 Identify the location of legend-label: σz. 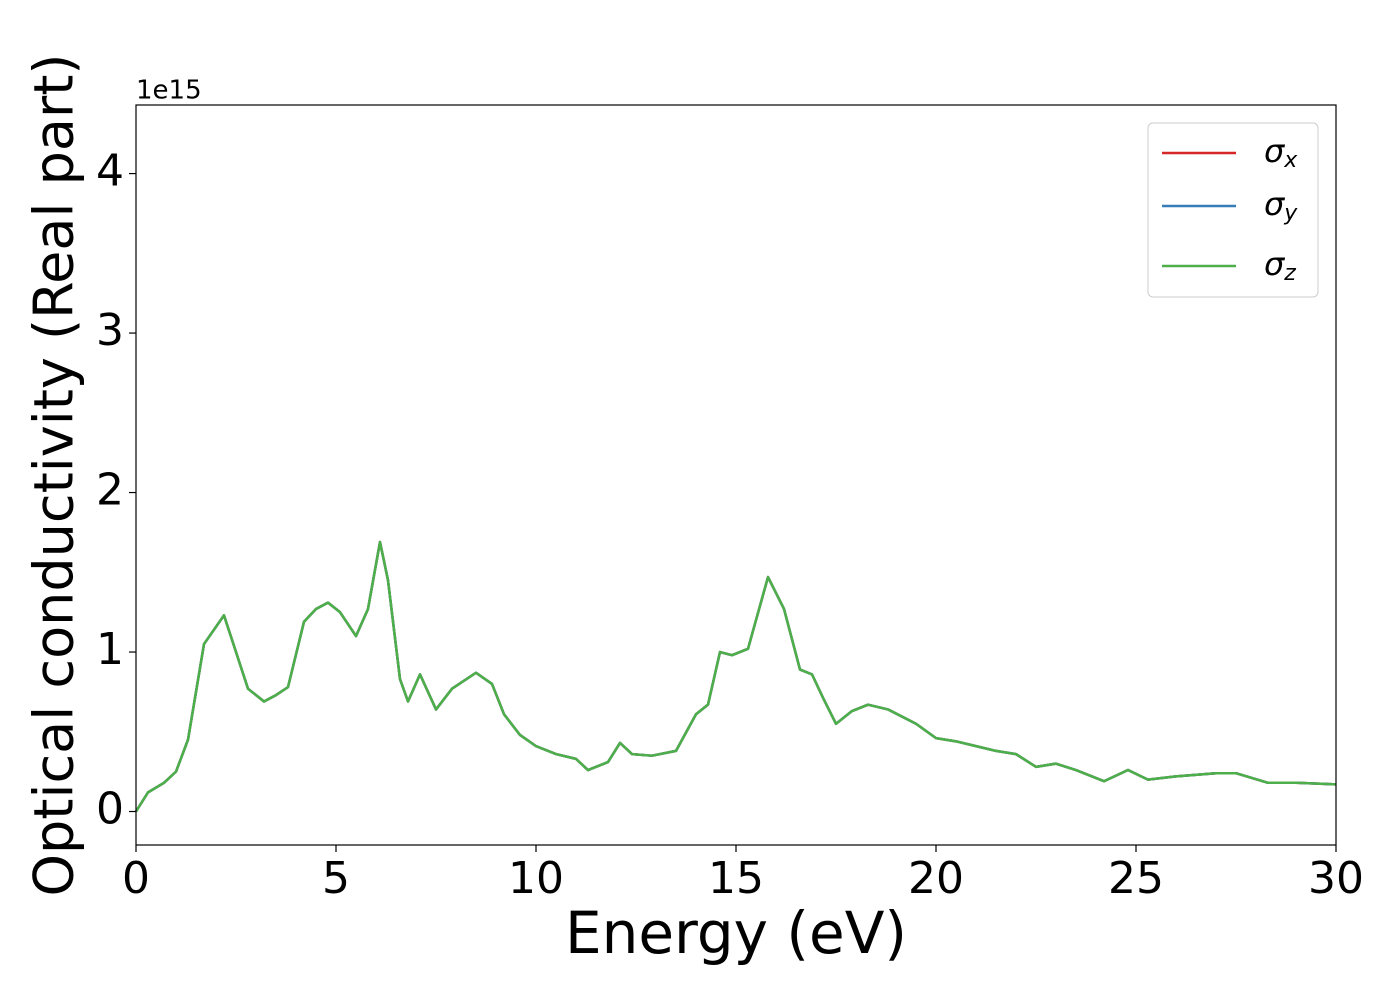
(1280, 265).